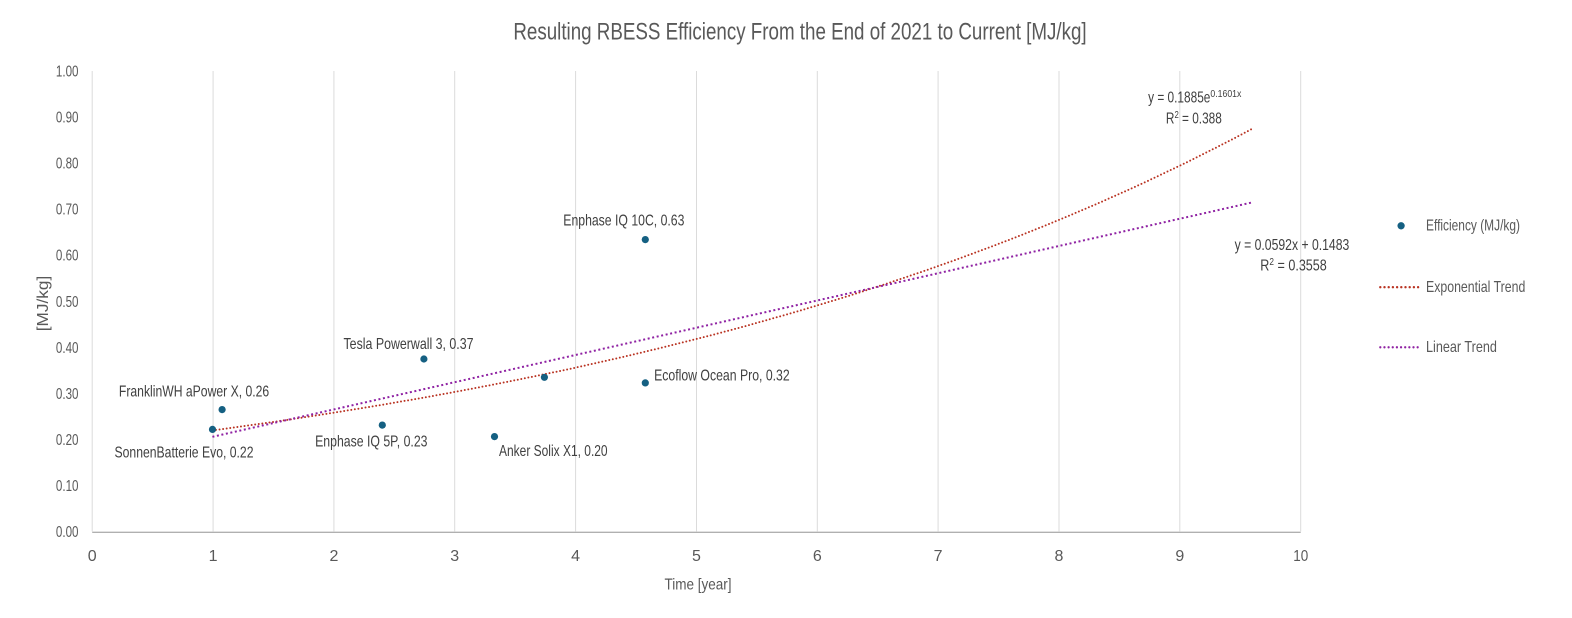 This screenshot has height=618, width=1572. I want to click on svg-text: Linear Trend, so click(1461, 347).